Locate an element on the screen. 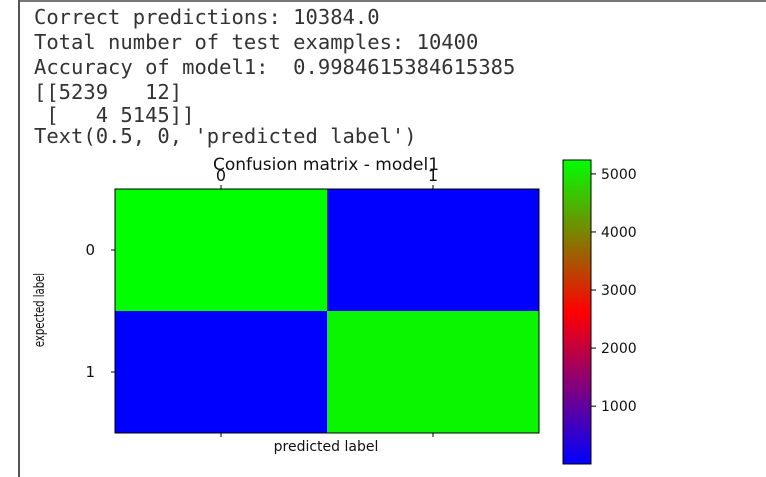 The image size is (766, 477). y-ticks: 01 is located at coordinates (100, 311).